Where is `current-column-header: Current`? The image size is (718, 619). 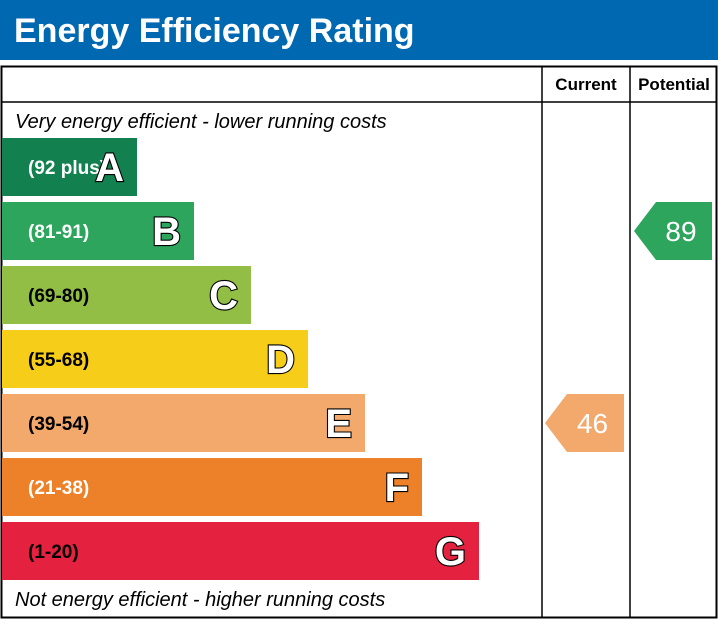
current-column-header: Current is located at coordinates (586, 84).